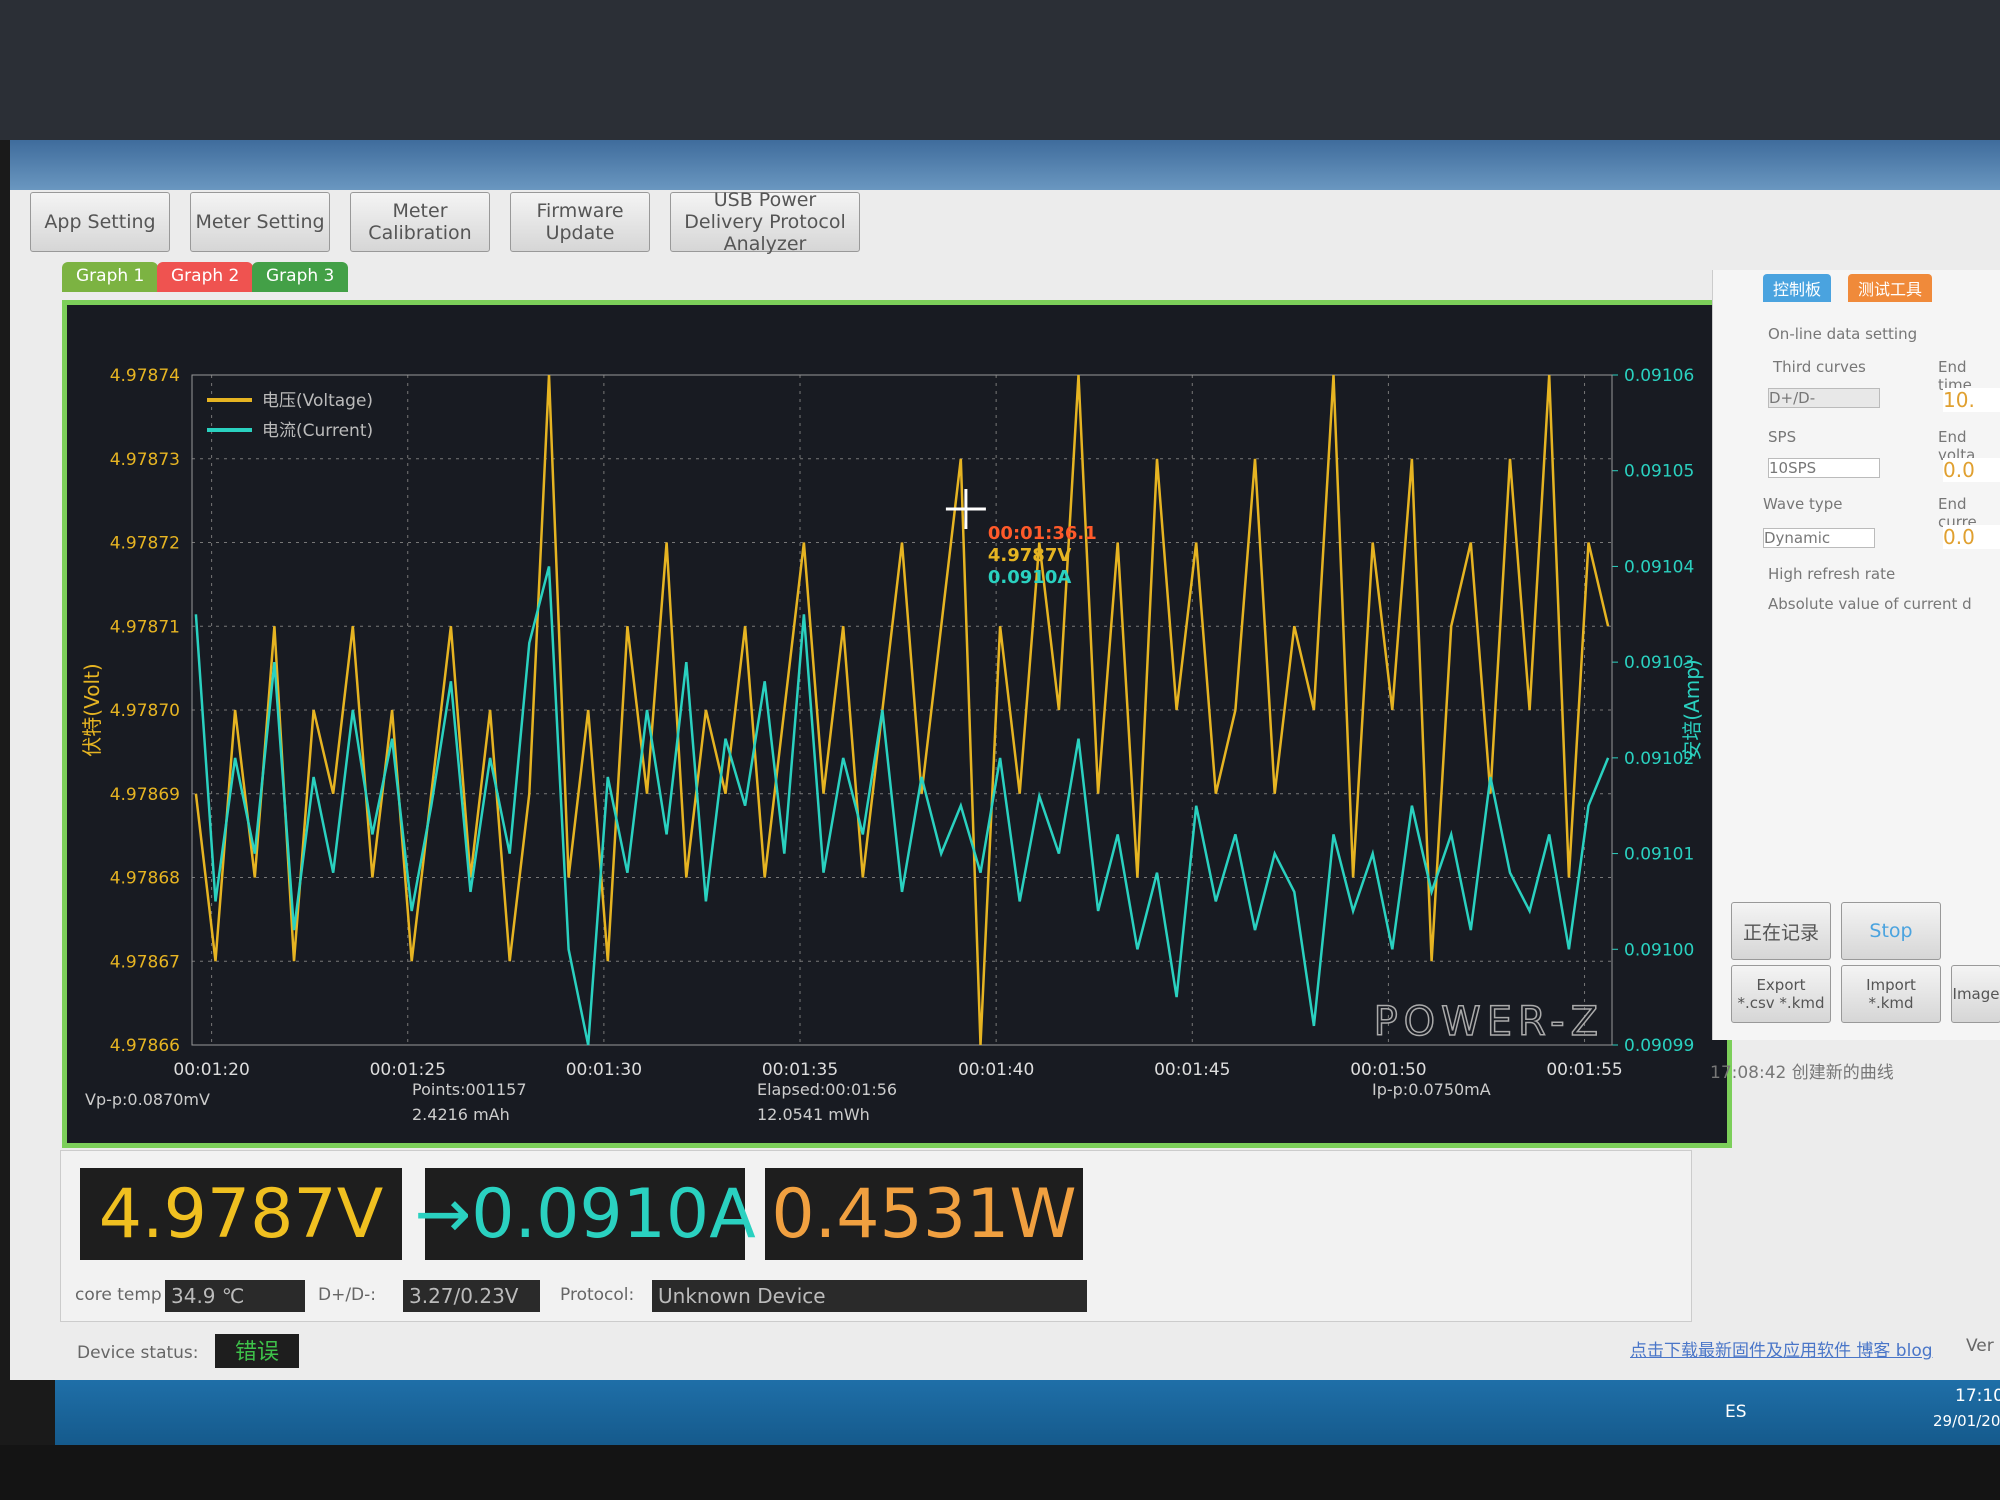  What do you see at coordinates (1029, 555) in the screenshot?
I see `cursor-annotation: 4.9787V` at bounding box center [1029, 555].